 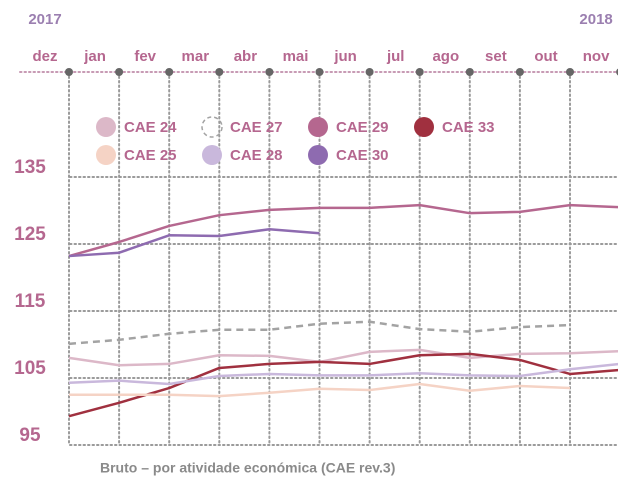 I want to click on x-tick-label: dez, so click(x=44, y=56).